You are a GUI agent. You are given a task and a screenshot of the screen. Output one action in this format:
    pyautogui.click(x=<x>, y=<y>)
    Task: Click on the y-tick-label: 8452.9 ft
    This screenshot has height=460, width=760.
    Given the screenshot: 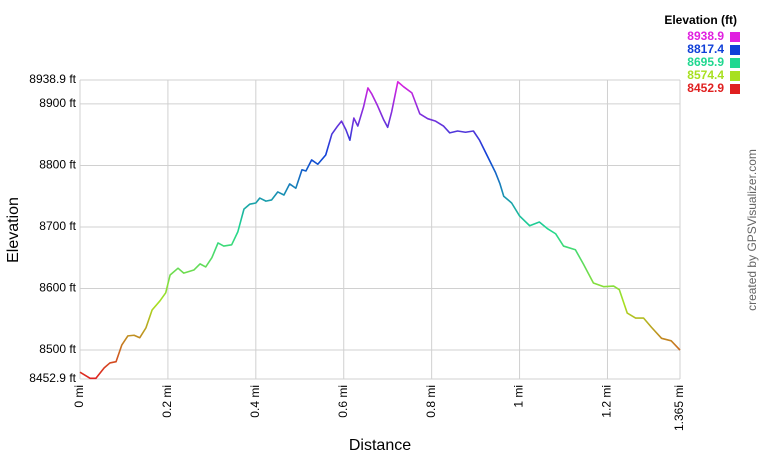 What is the action you would take?
    pyautogui.click(x=52, y=378)
    